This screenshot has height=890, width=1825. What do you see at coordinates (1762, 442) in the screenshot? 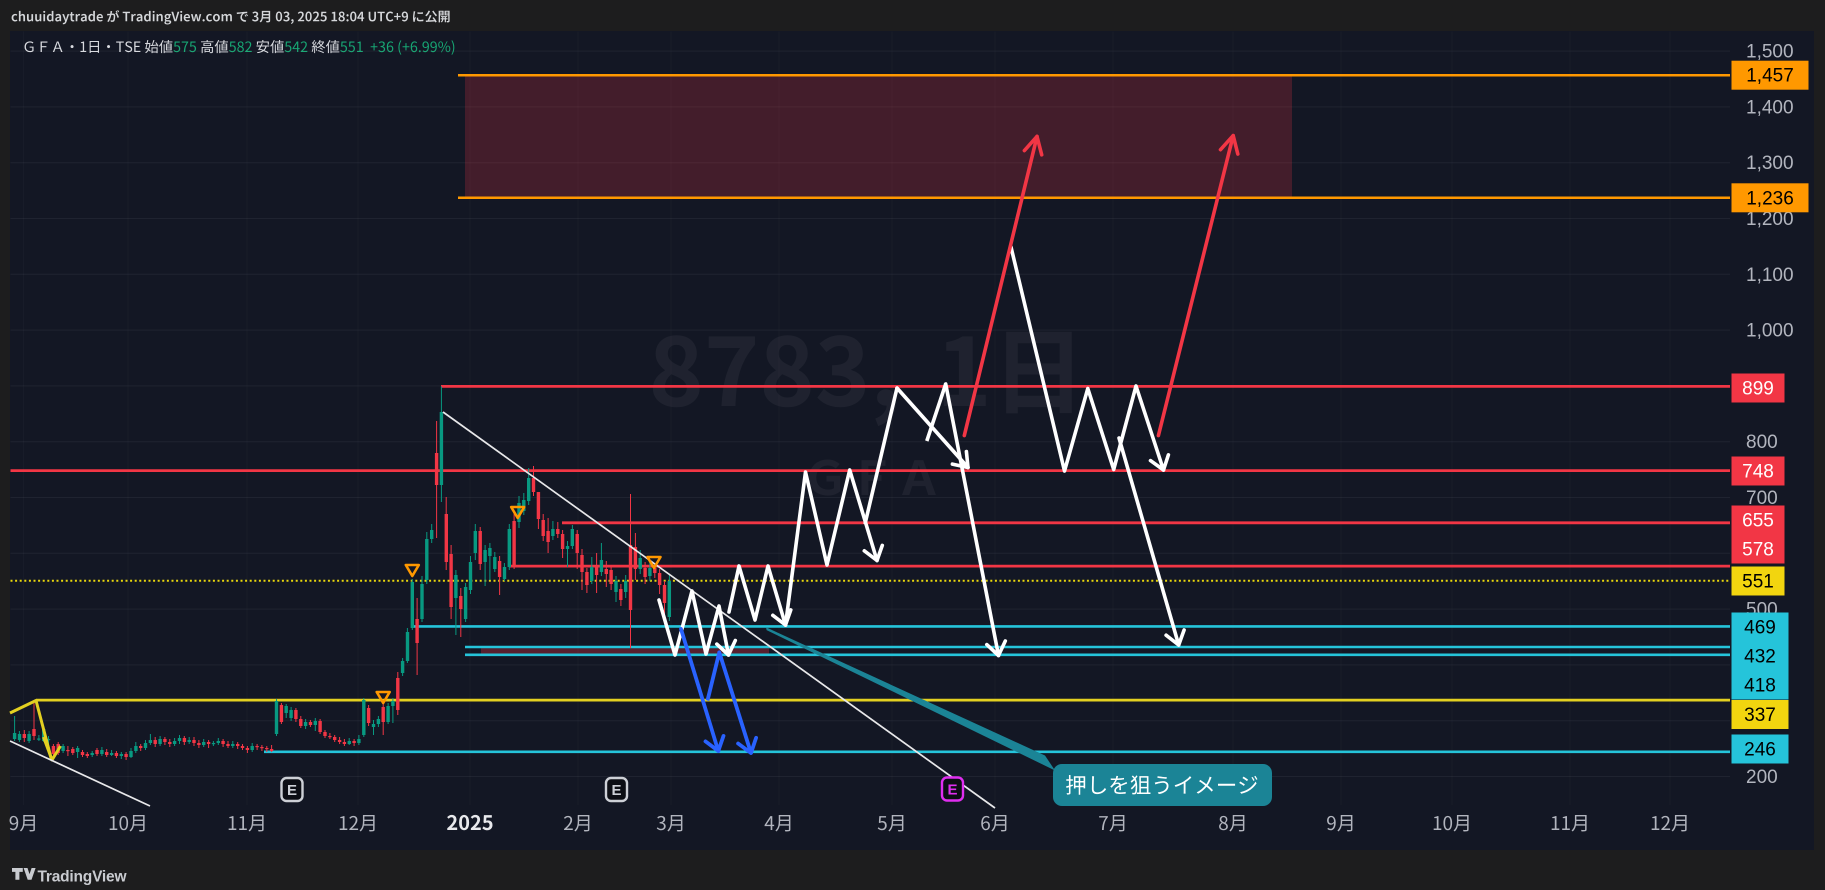
I see `svg-text: 800` at bounding box center [1762, 442].